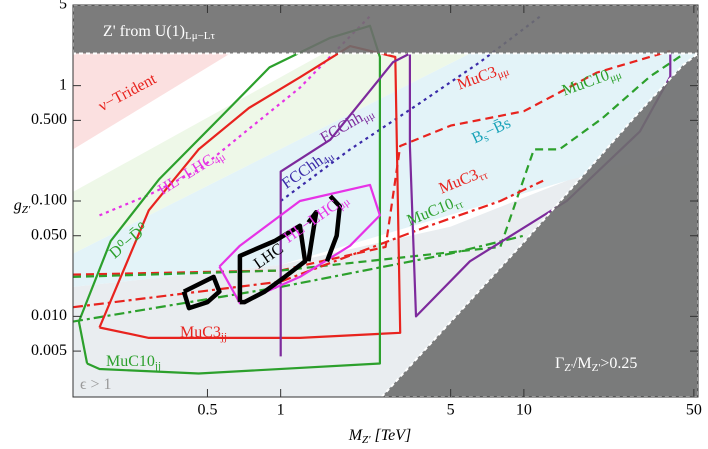 The height and width of the screenshot is (449, 708). Describe the element at coordinates (63, 84) in the screenshot. I see `y-tick-label: 1` at that location.